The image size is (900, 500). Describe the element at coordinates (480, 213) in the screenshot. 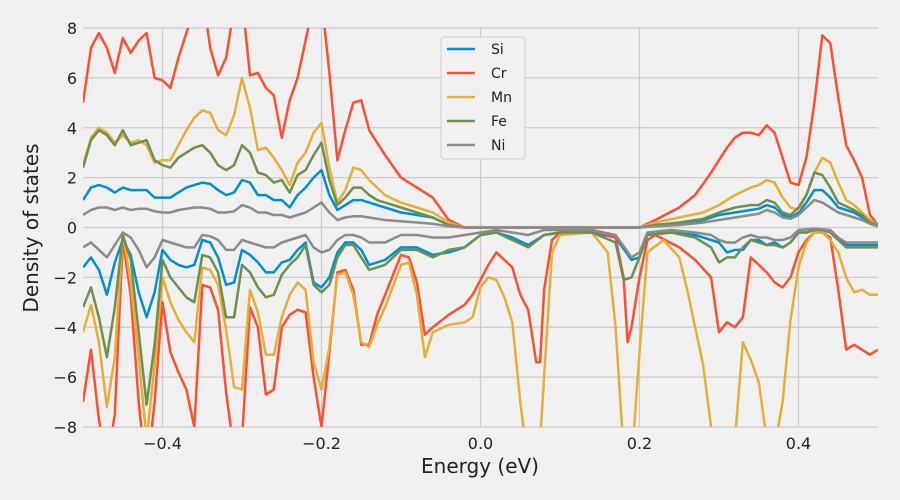

I see `series-line-ni-up` at that location.